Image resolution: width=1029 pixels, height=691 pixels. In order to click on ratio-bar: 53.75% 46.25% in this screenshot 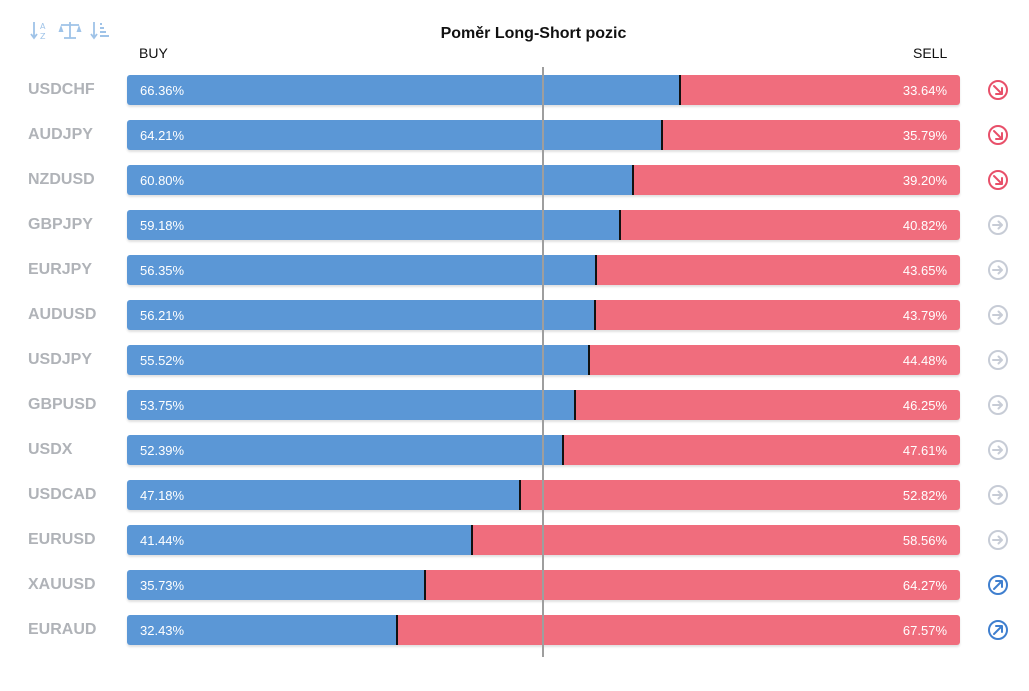, I will do `click(543, 405)`.